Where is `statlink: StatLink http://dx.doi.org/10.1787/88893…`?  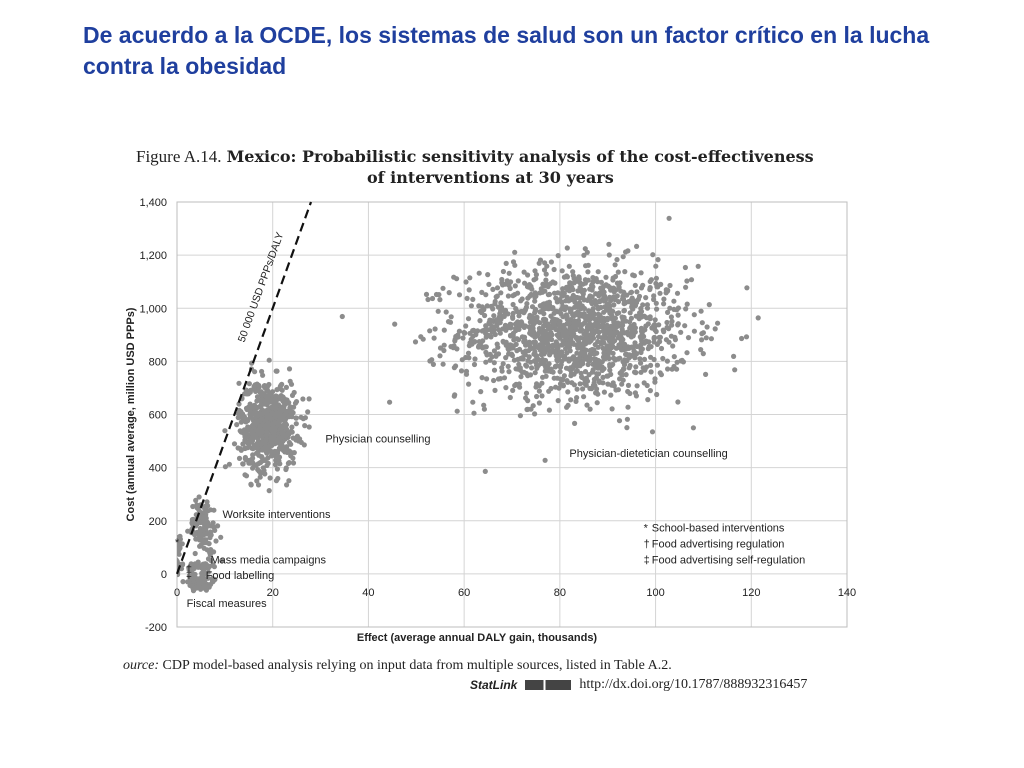 statlink: StatLink http://dx.doi.org/10.1787/88893… is located at coordinates (638, 685).